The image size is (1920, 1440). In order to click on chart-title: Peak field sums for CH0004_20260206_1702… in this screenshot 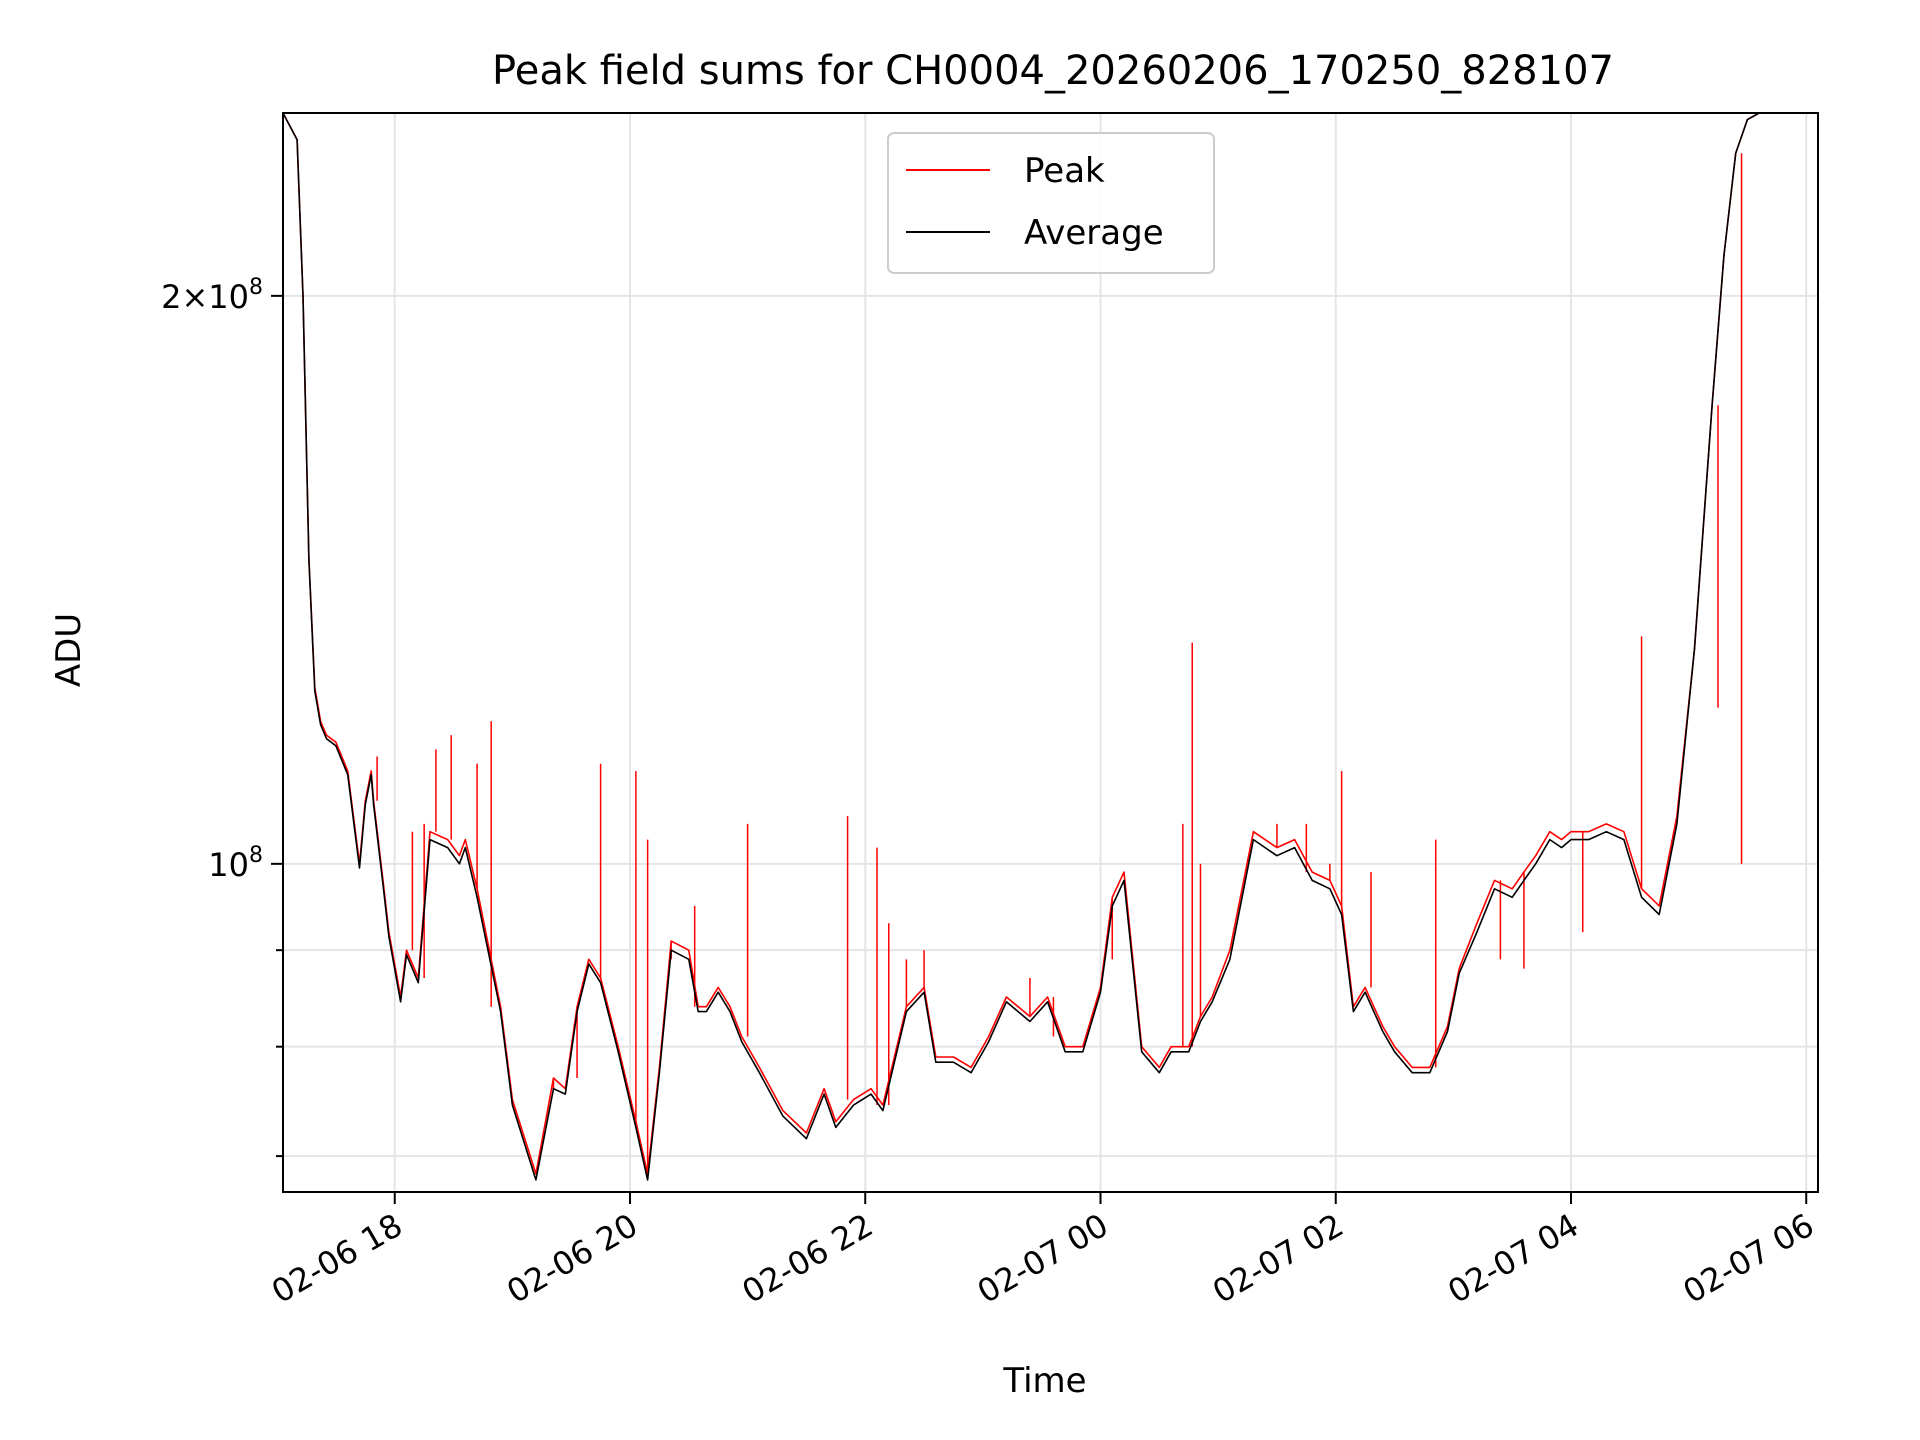, I will do `click(1053, 71)`.